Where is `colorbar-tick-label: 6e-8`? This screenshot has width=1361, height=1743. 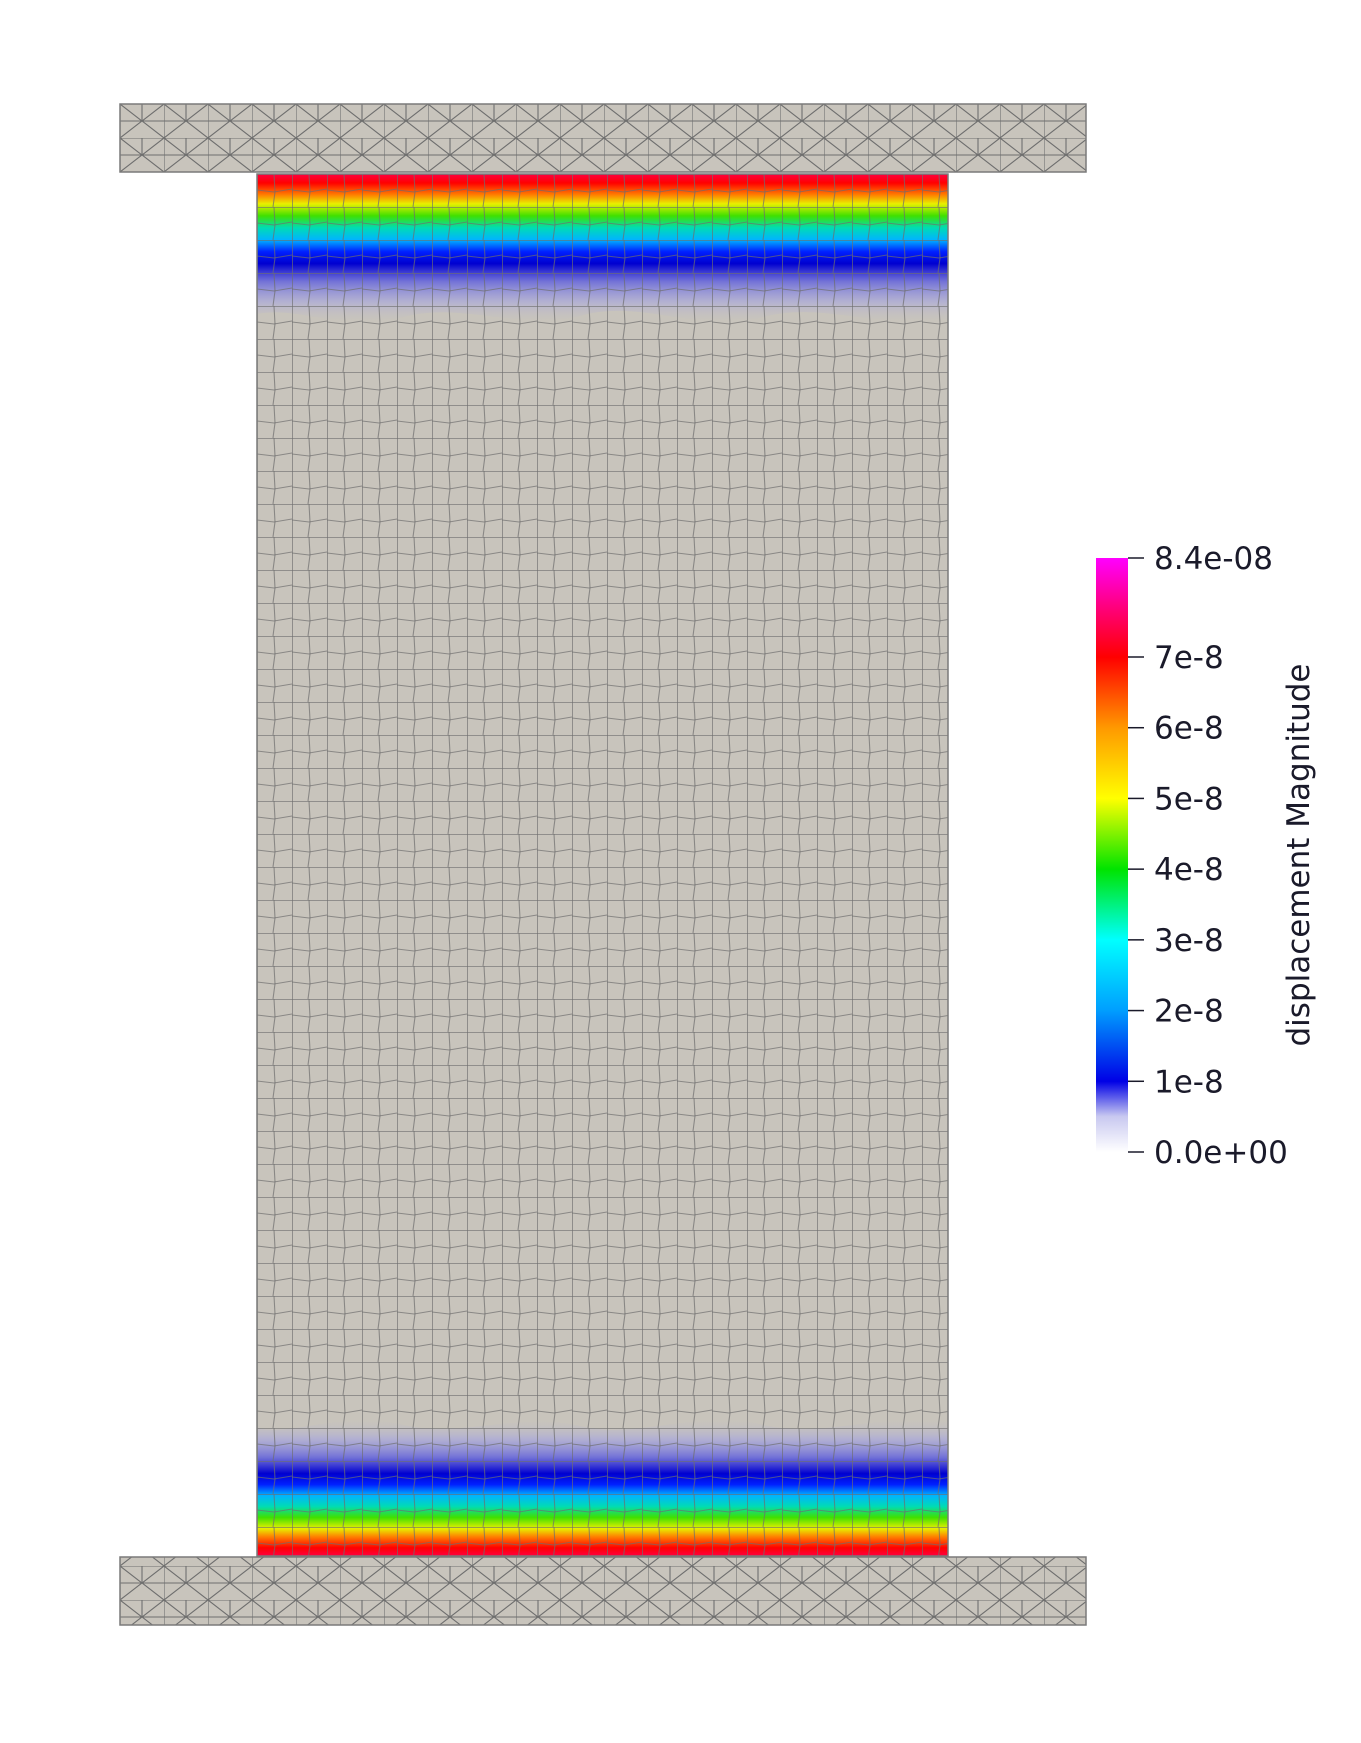
colorbar-tick-label: 6e-8 is located at coordinates (1189, 729).